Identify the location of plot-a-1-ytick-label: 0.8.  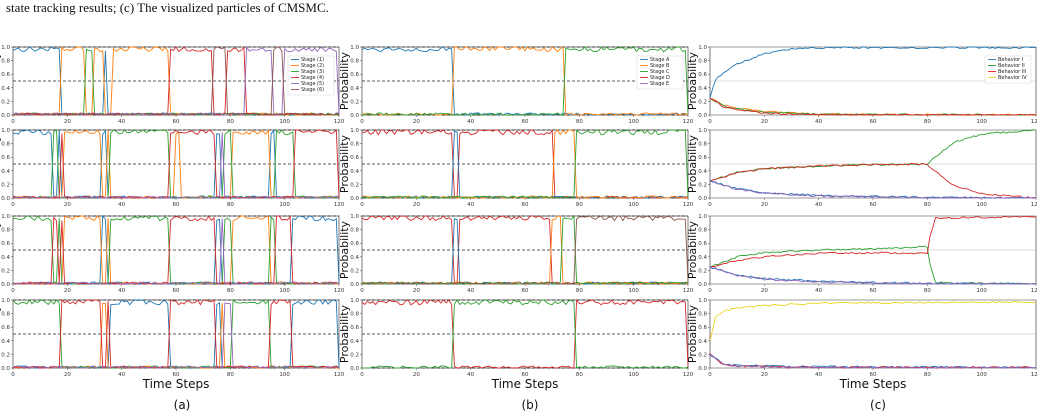
(5, 62).